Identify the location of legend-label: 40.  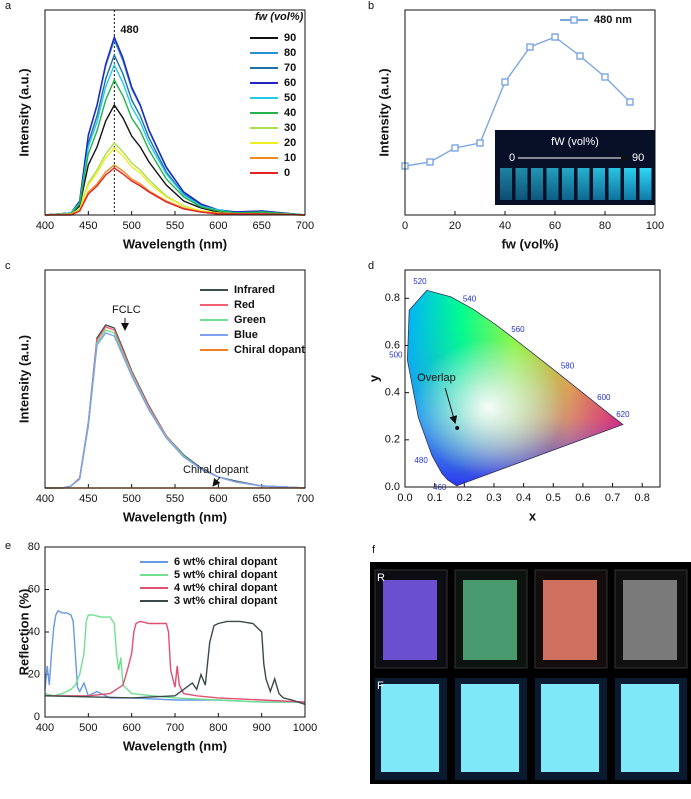
(290, 113).